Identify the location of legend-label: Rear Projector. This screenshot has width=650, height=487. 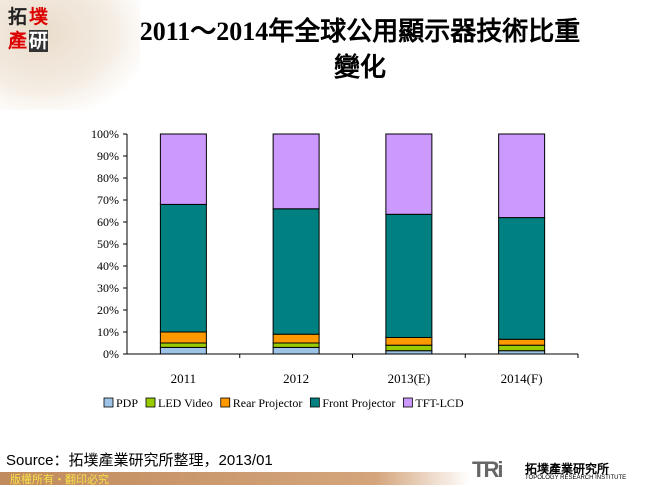
(268, 403).